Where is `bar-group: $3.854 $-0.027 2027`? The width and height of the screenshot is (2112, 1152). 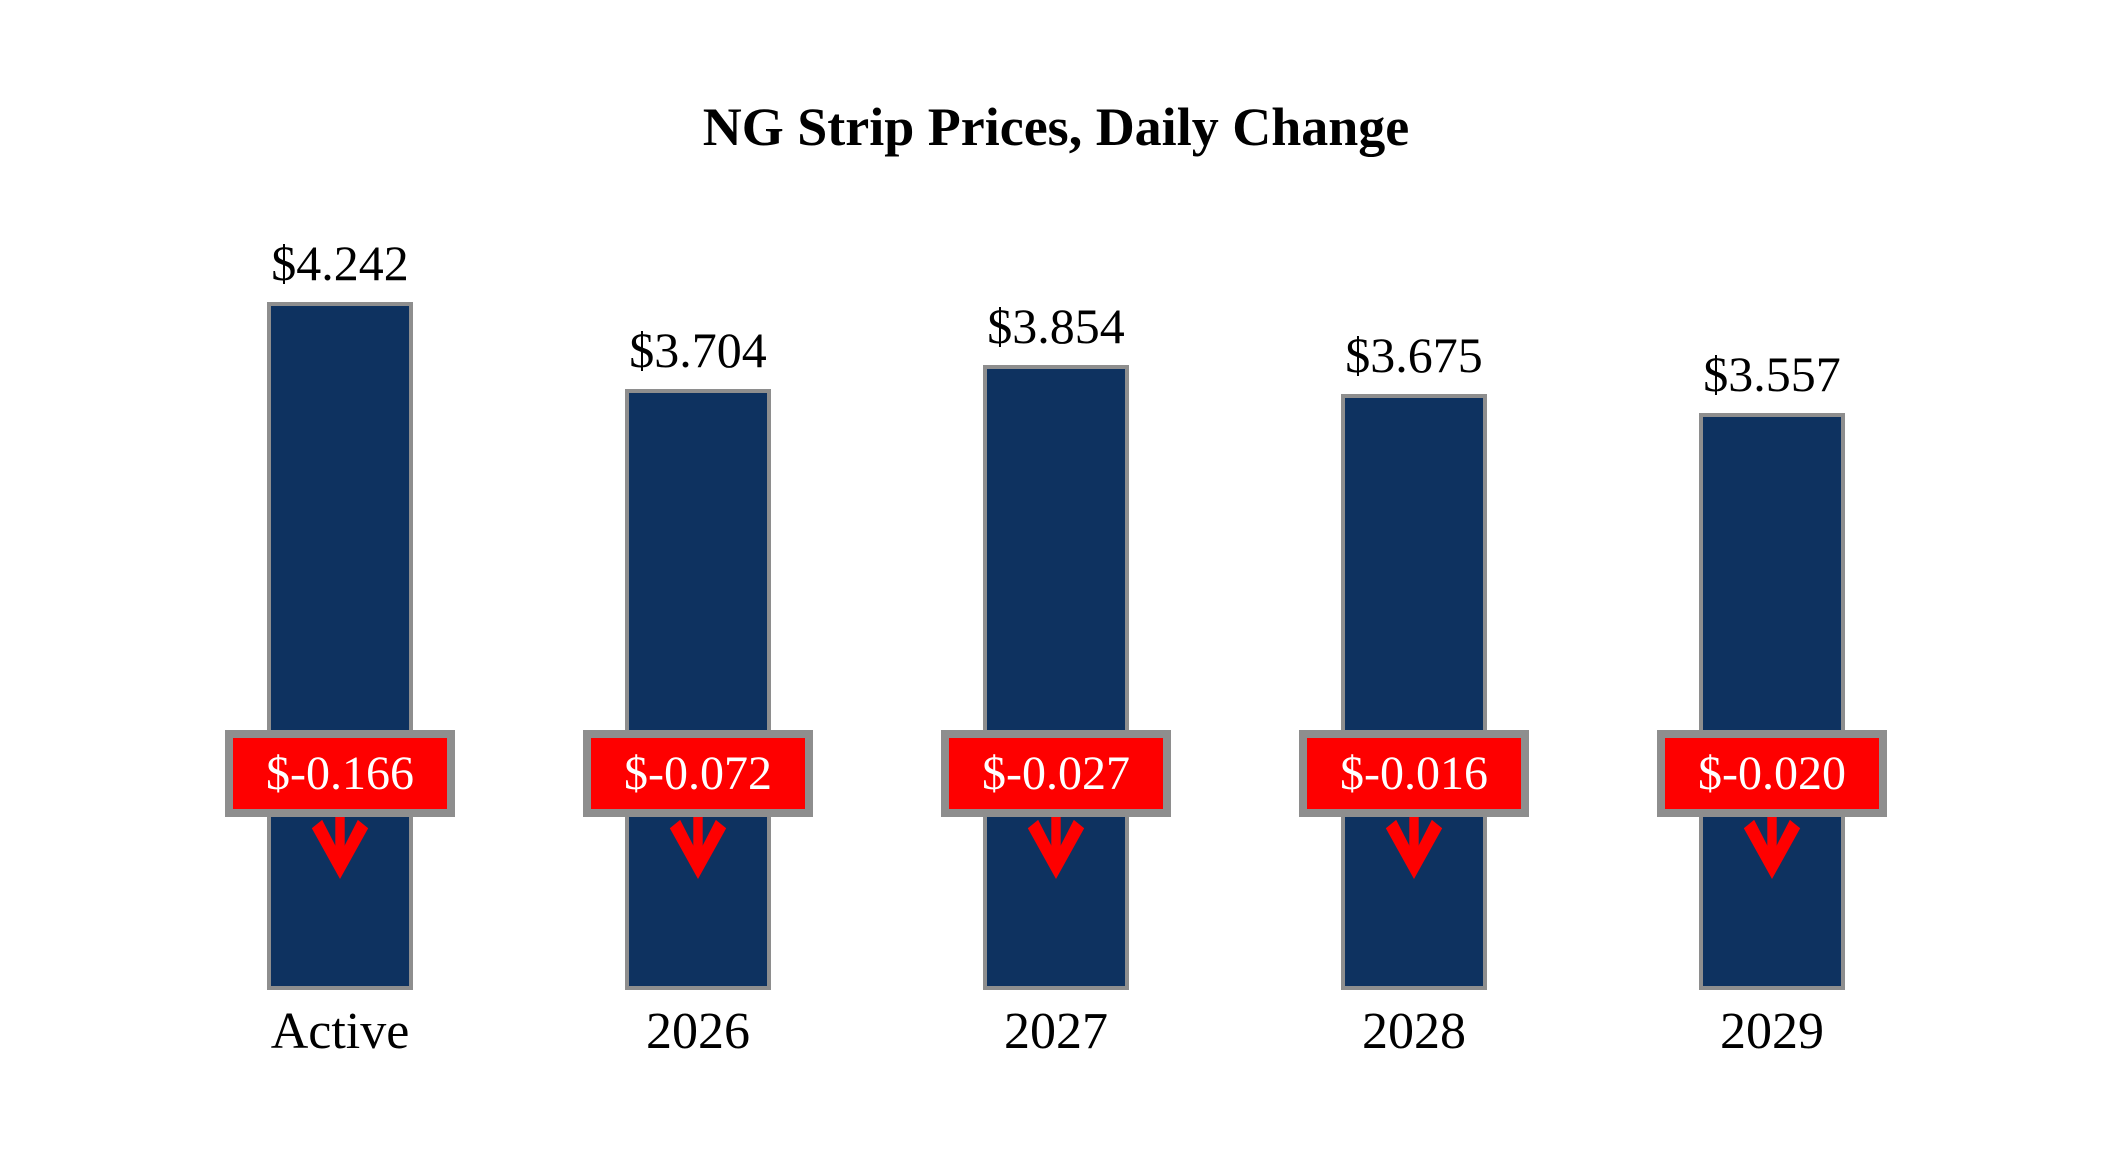 bar-group: $3.854 $-0.027 2027 is located at coordinates (1056, 576).